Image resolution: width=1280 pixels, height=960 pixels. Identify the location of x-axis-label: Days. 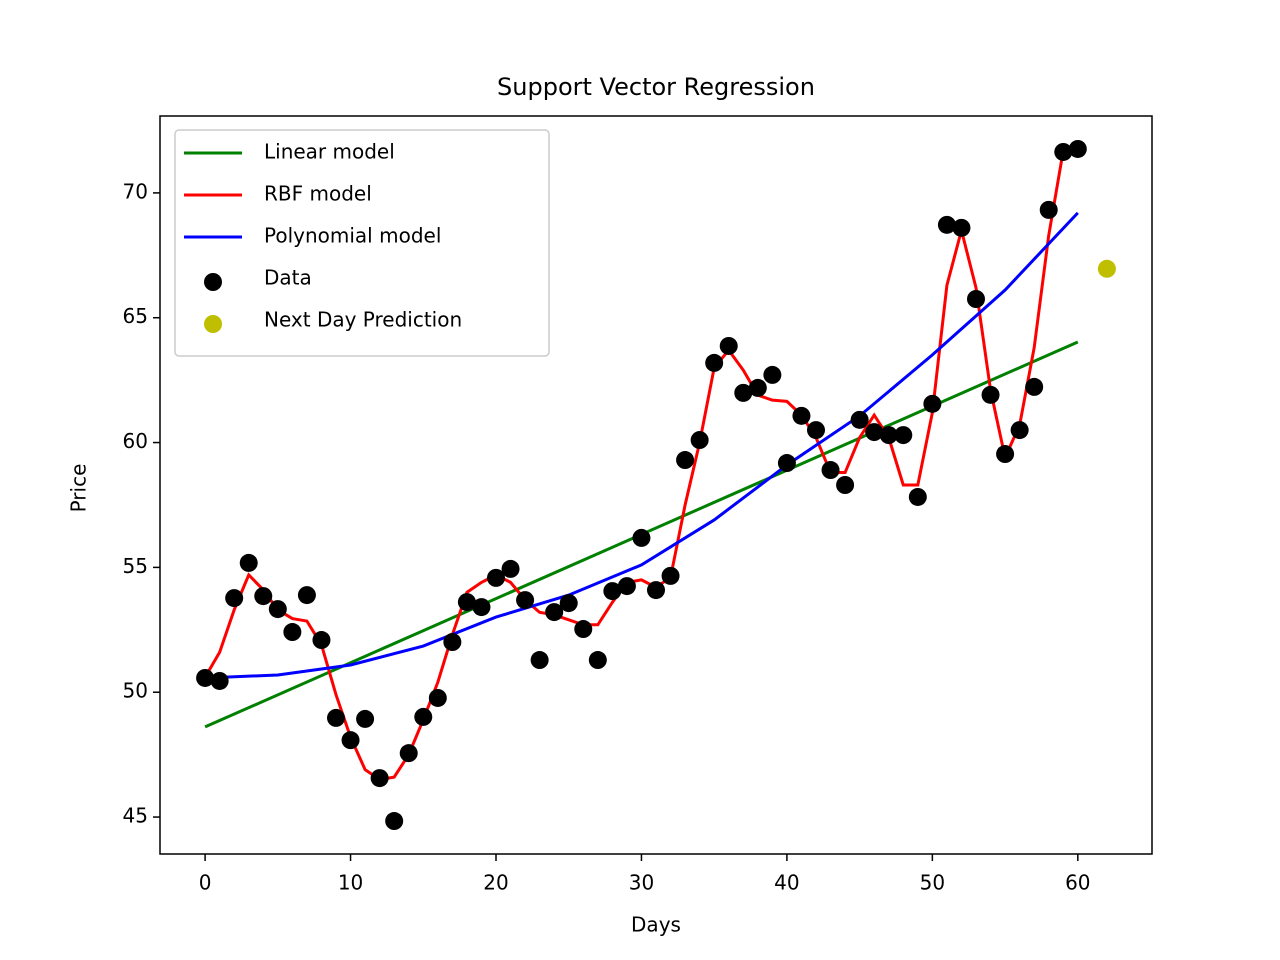
(656, 925).